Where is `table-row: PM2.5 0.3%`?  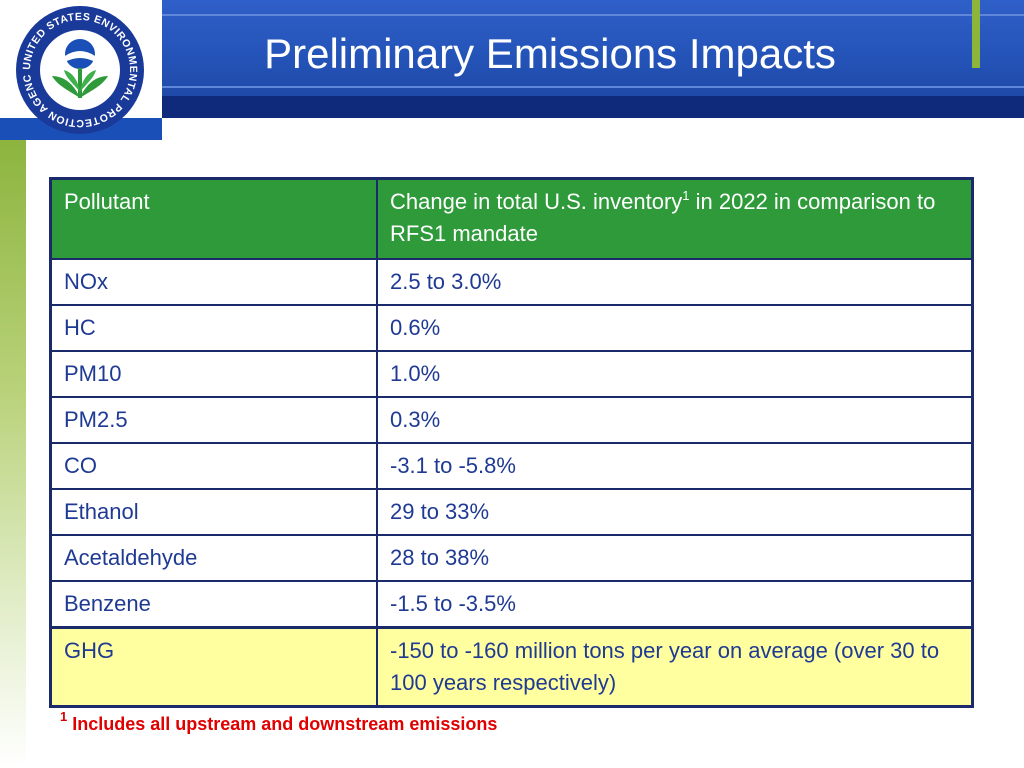
table-row: PM2.5 0.3% is located at coordinates (511, 420).